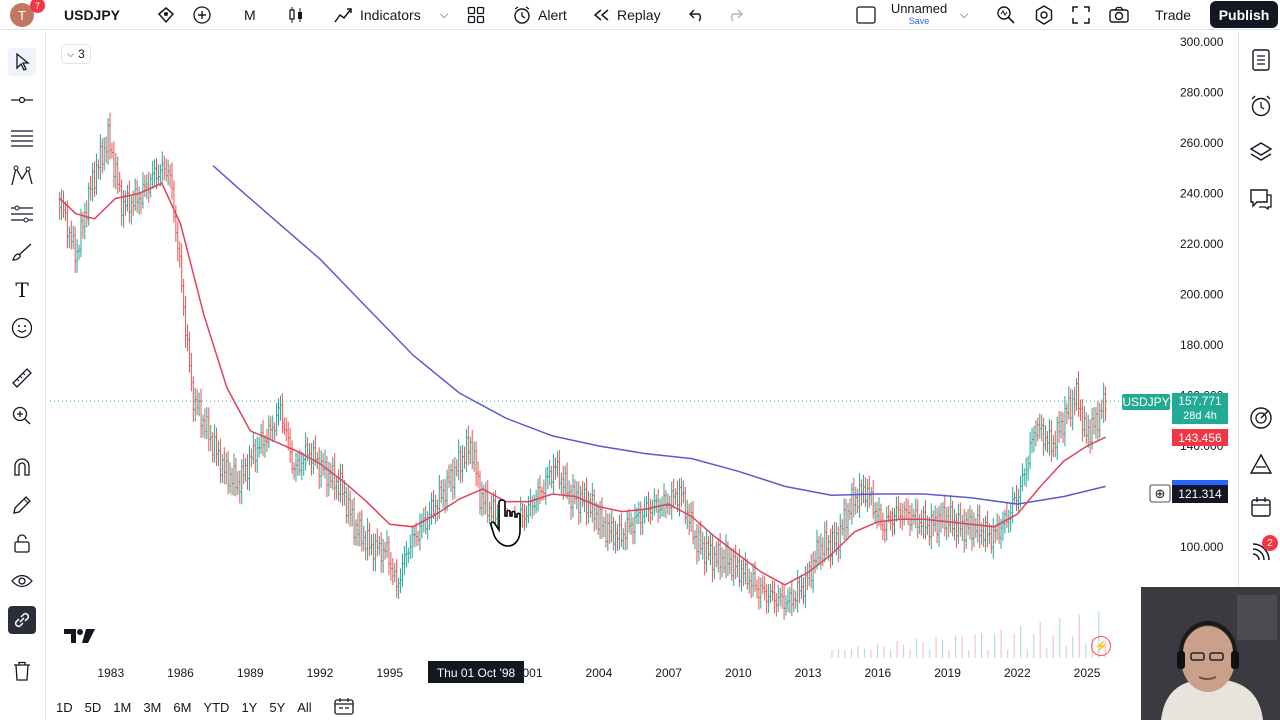 The image size is (1280, 720). Describe the element at coordinates (250, 673) in the screenshot. I see `x-axis-tick-label: 1989` at that location.